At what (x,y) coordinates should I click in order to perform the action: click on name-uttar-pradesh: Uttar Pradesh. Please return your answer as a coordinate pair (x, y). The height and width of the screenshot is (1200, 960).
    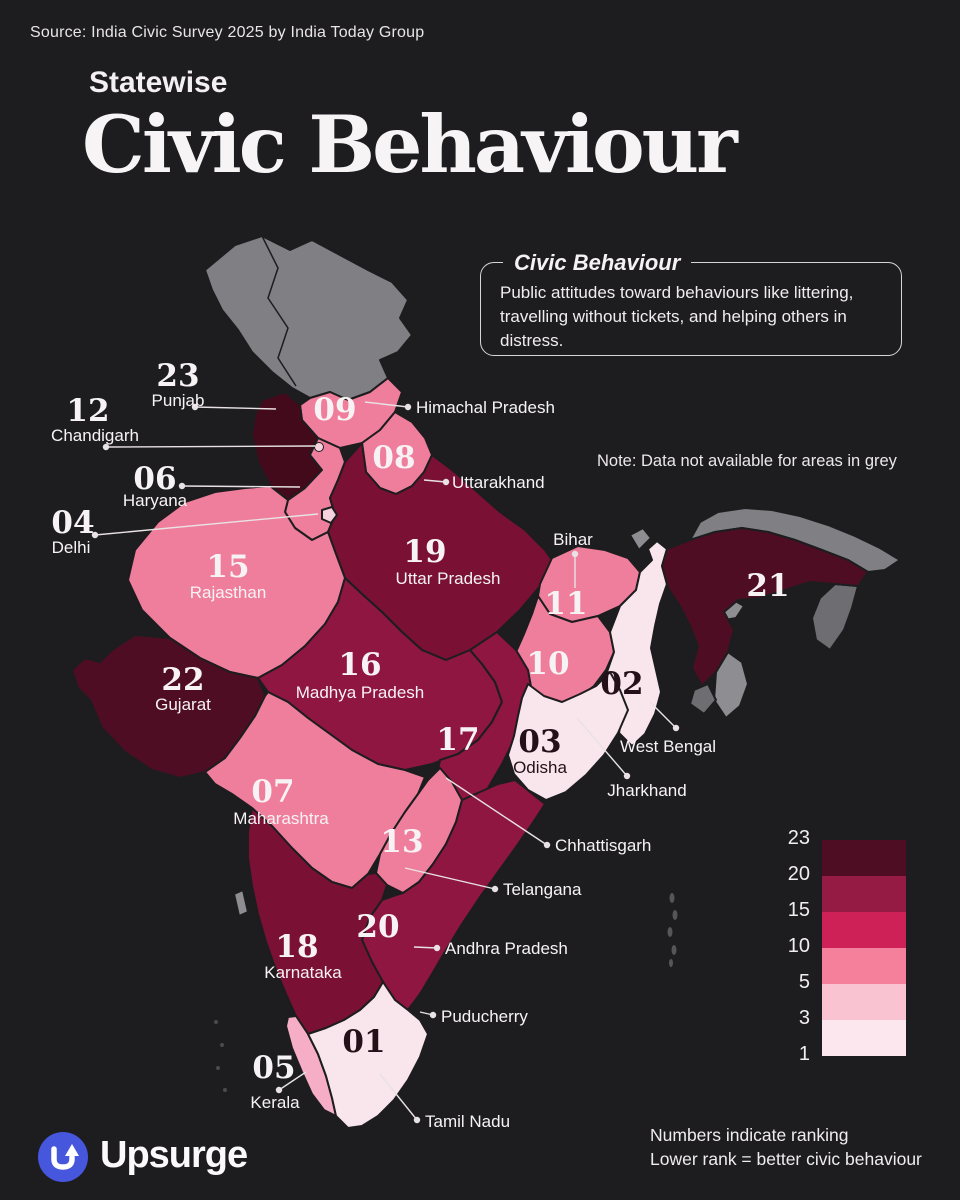
    Looking at the image, I should click on (448, 578).